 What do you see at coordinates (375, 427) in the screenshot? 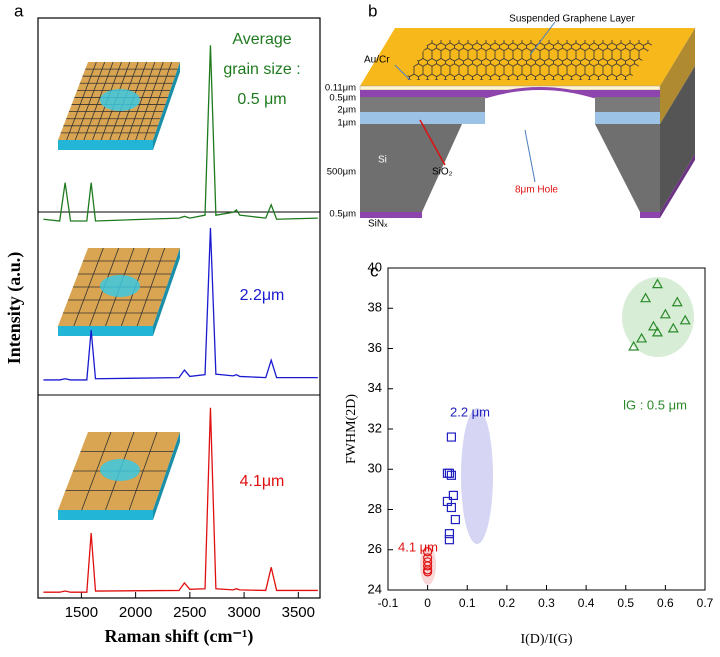
I see `y-tick-label: 32` at bounding box center [375, 427].